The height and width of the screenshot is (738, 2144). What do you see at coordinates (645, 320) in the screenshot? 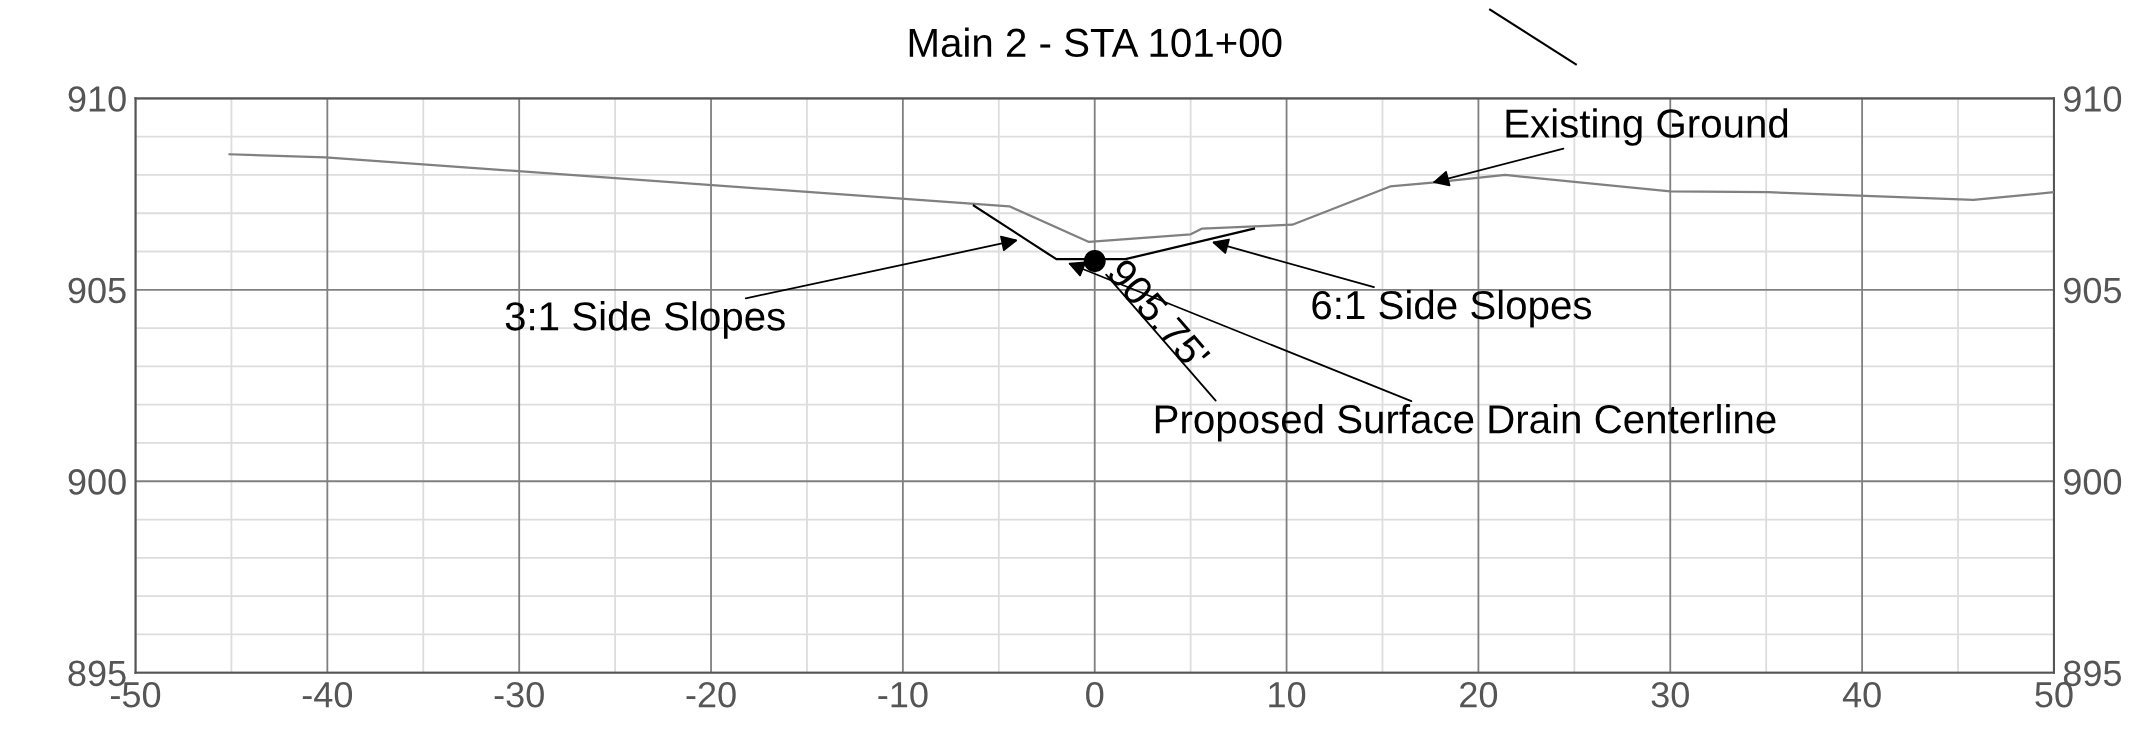
I see `annotation: 3:1 Side Slopes` at bounding box center [645, 320].